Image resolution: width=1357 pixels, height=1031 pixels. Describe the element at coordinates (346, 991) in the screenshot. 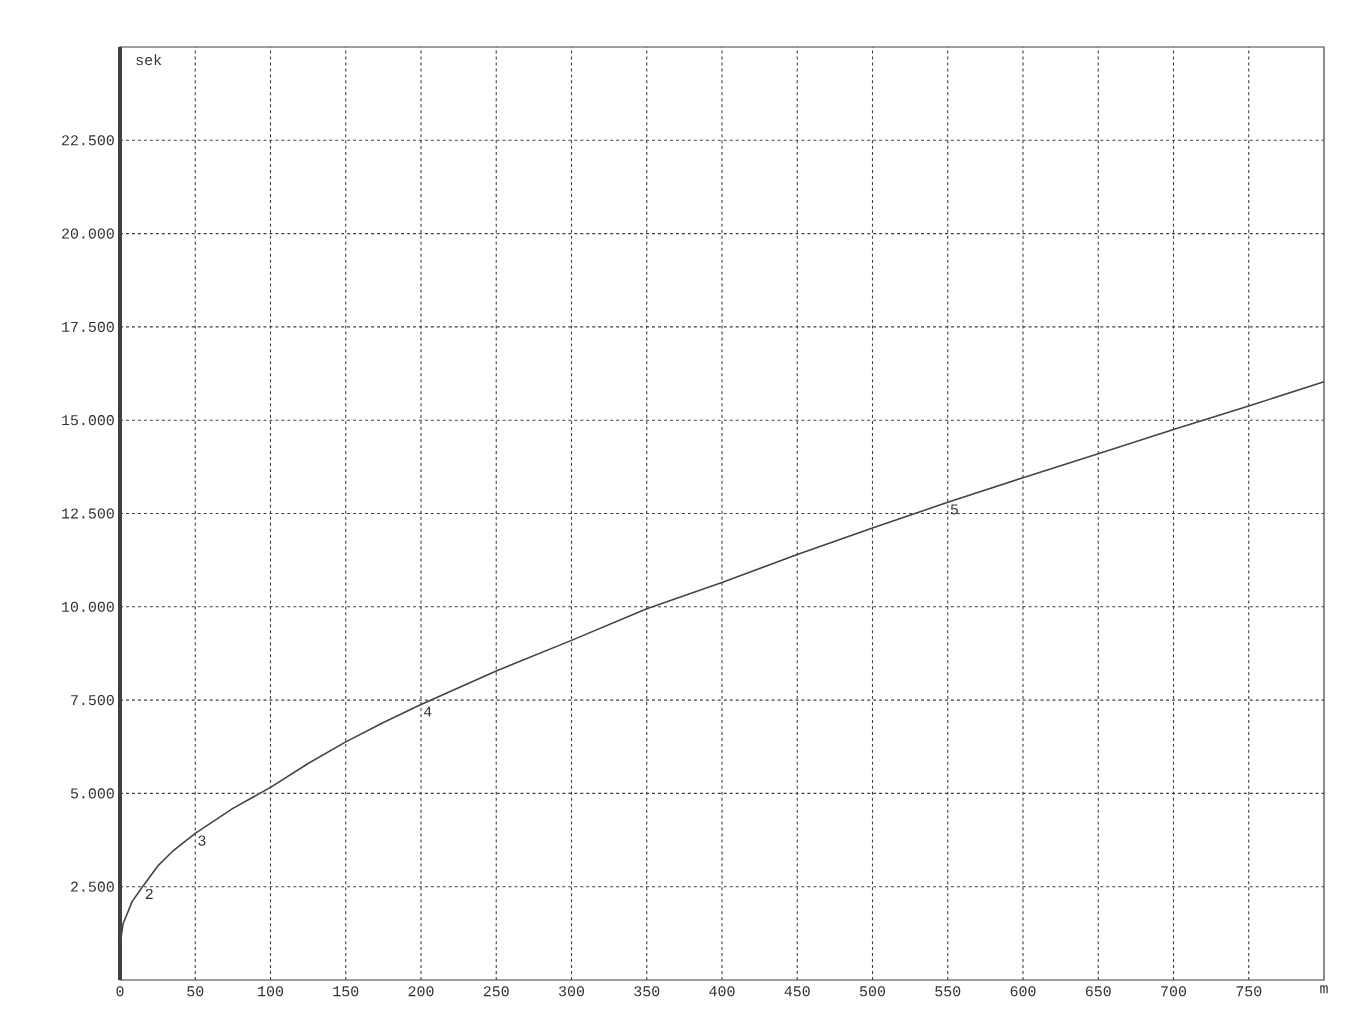

I see `x-tick-label: 150` at that location.